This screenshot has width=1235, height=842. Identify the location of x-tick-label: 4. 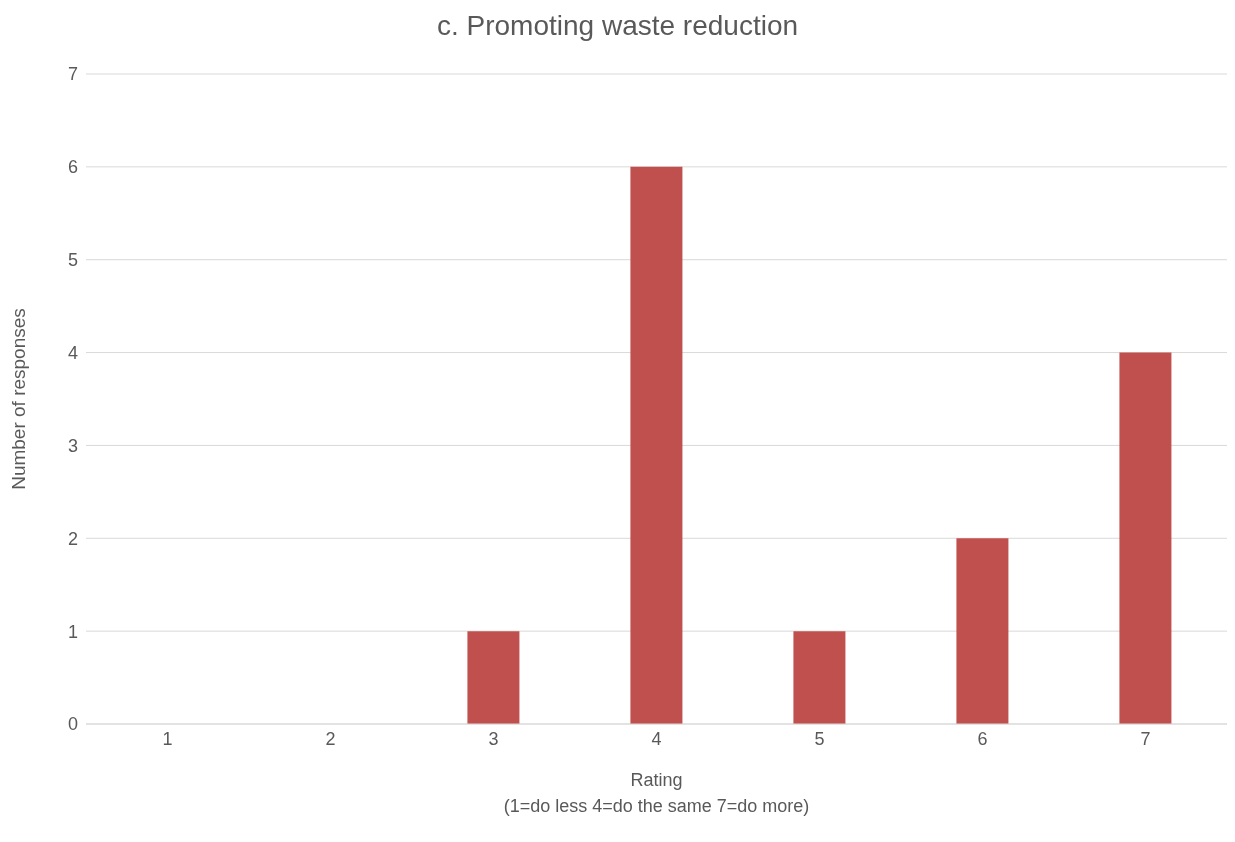
(656, 738).